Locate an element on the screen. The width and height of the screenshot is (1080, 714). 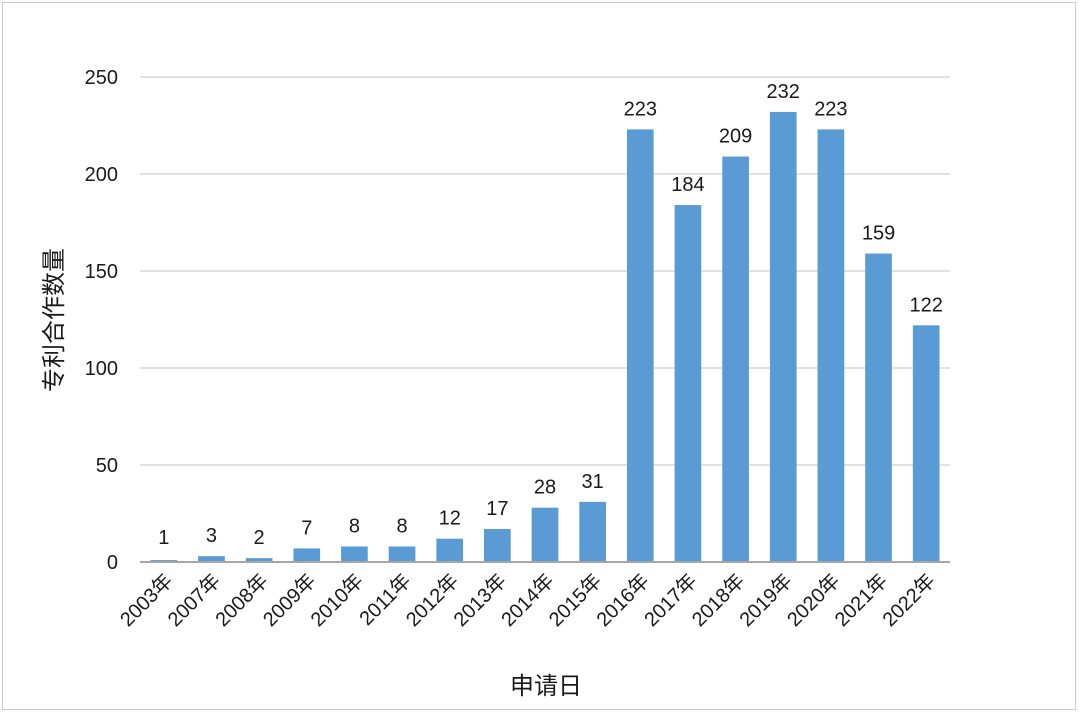
data-label: 31 is located at coordinates (593, 482).